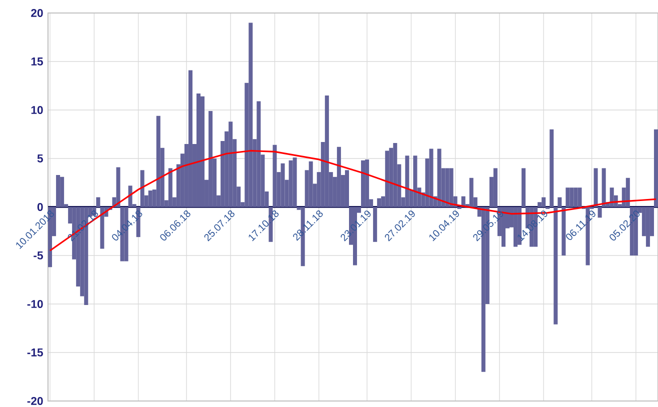  I want to click on y-tick-label: 20, so click(37, 13).